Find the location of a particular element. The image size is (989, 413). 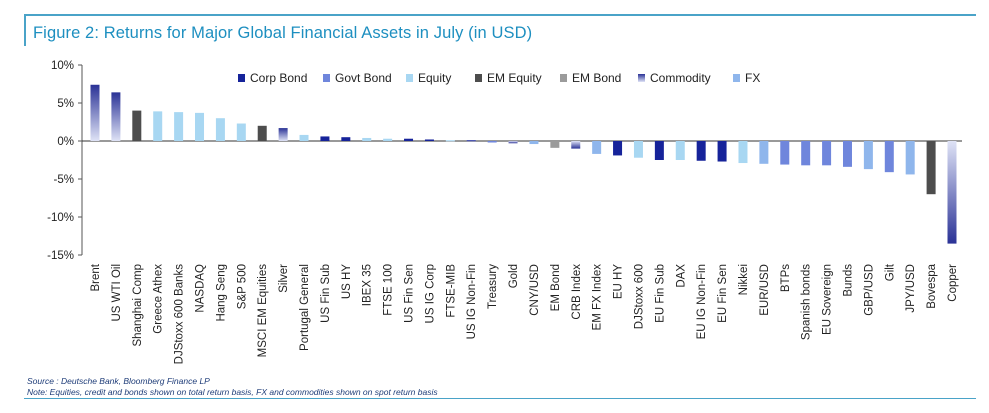

y-tick-label: 10% is located at coordinates (62, 66).